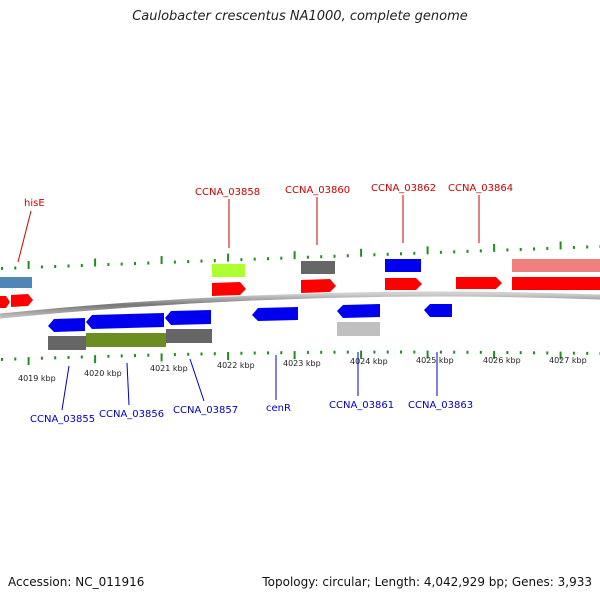 The image size is (600, 600). Describe the element at coordinates (440, 405) in the screenshot. I see `label-ccna-03863: CCNA_03863` at that location.